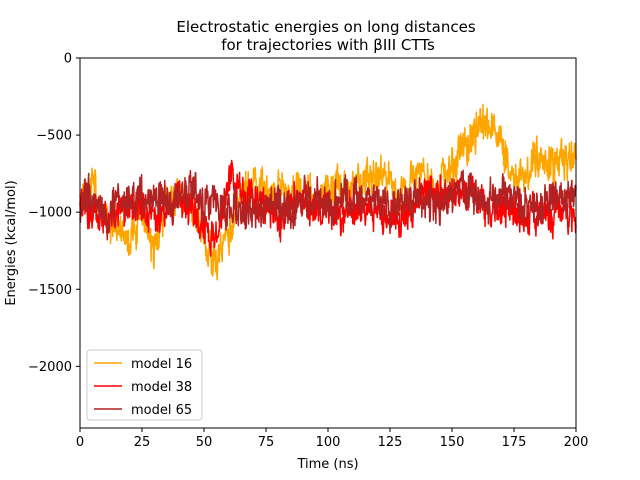 The image size is (640, 480). What do you see at coordinates (514, 442) in the screenshot?
I see `x-tick-label: 175` at bounding box center [514, 442].